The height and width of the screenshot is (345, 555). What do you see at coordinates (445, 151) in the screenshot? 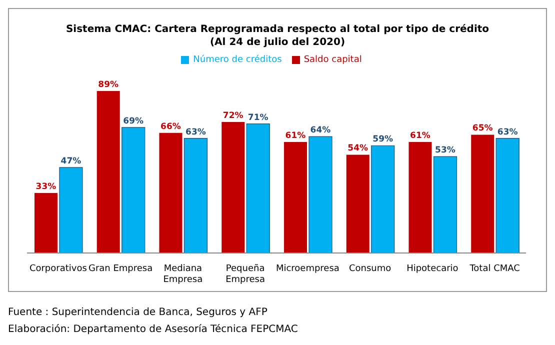
I see `data-label: 53%` at bounding box center [445, 151].